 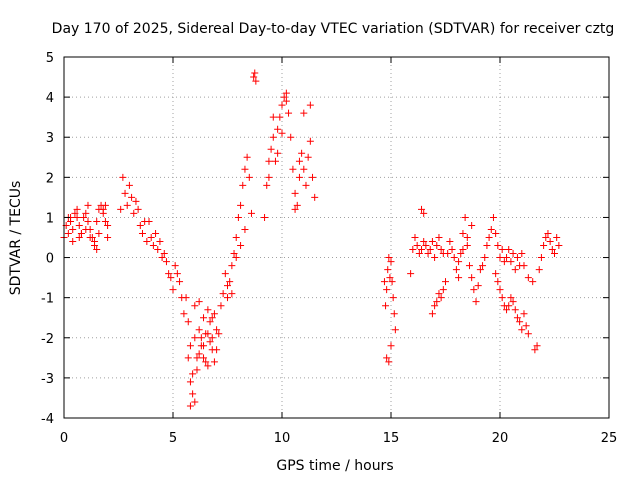 What do you see at coordinates (50, 138) in the screenshot?
I see `y-tick-label: 3` at bounding box center [50, 138].